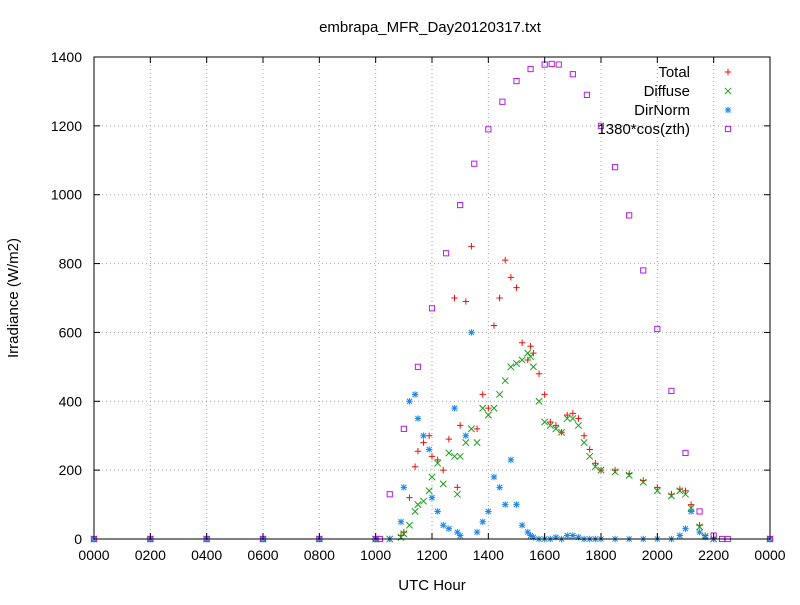 The height and width of the screenshot is (605, 800). I want to click on y-tick-label: 1000, so click(66, 195).